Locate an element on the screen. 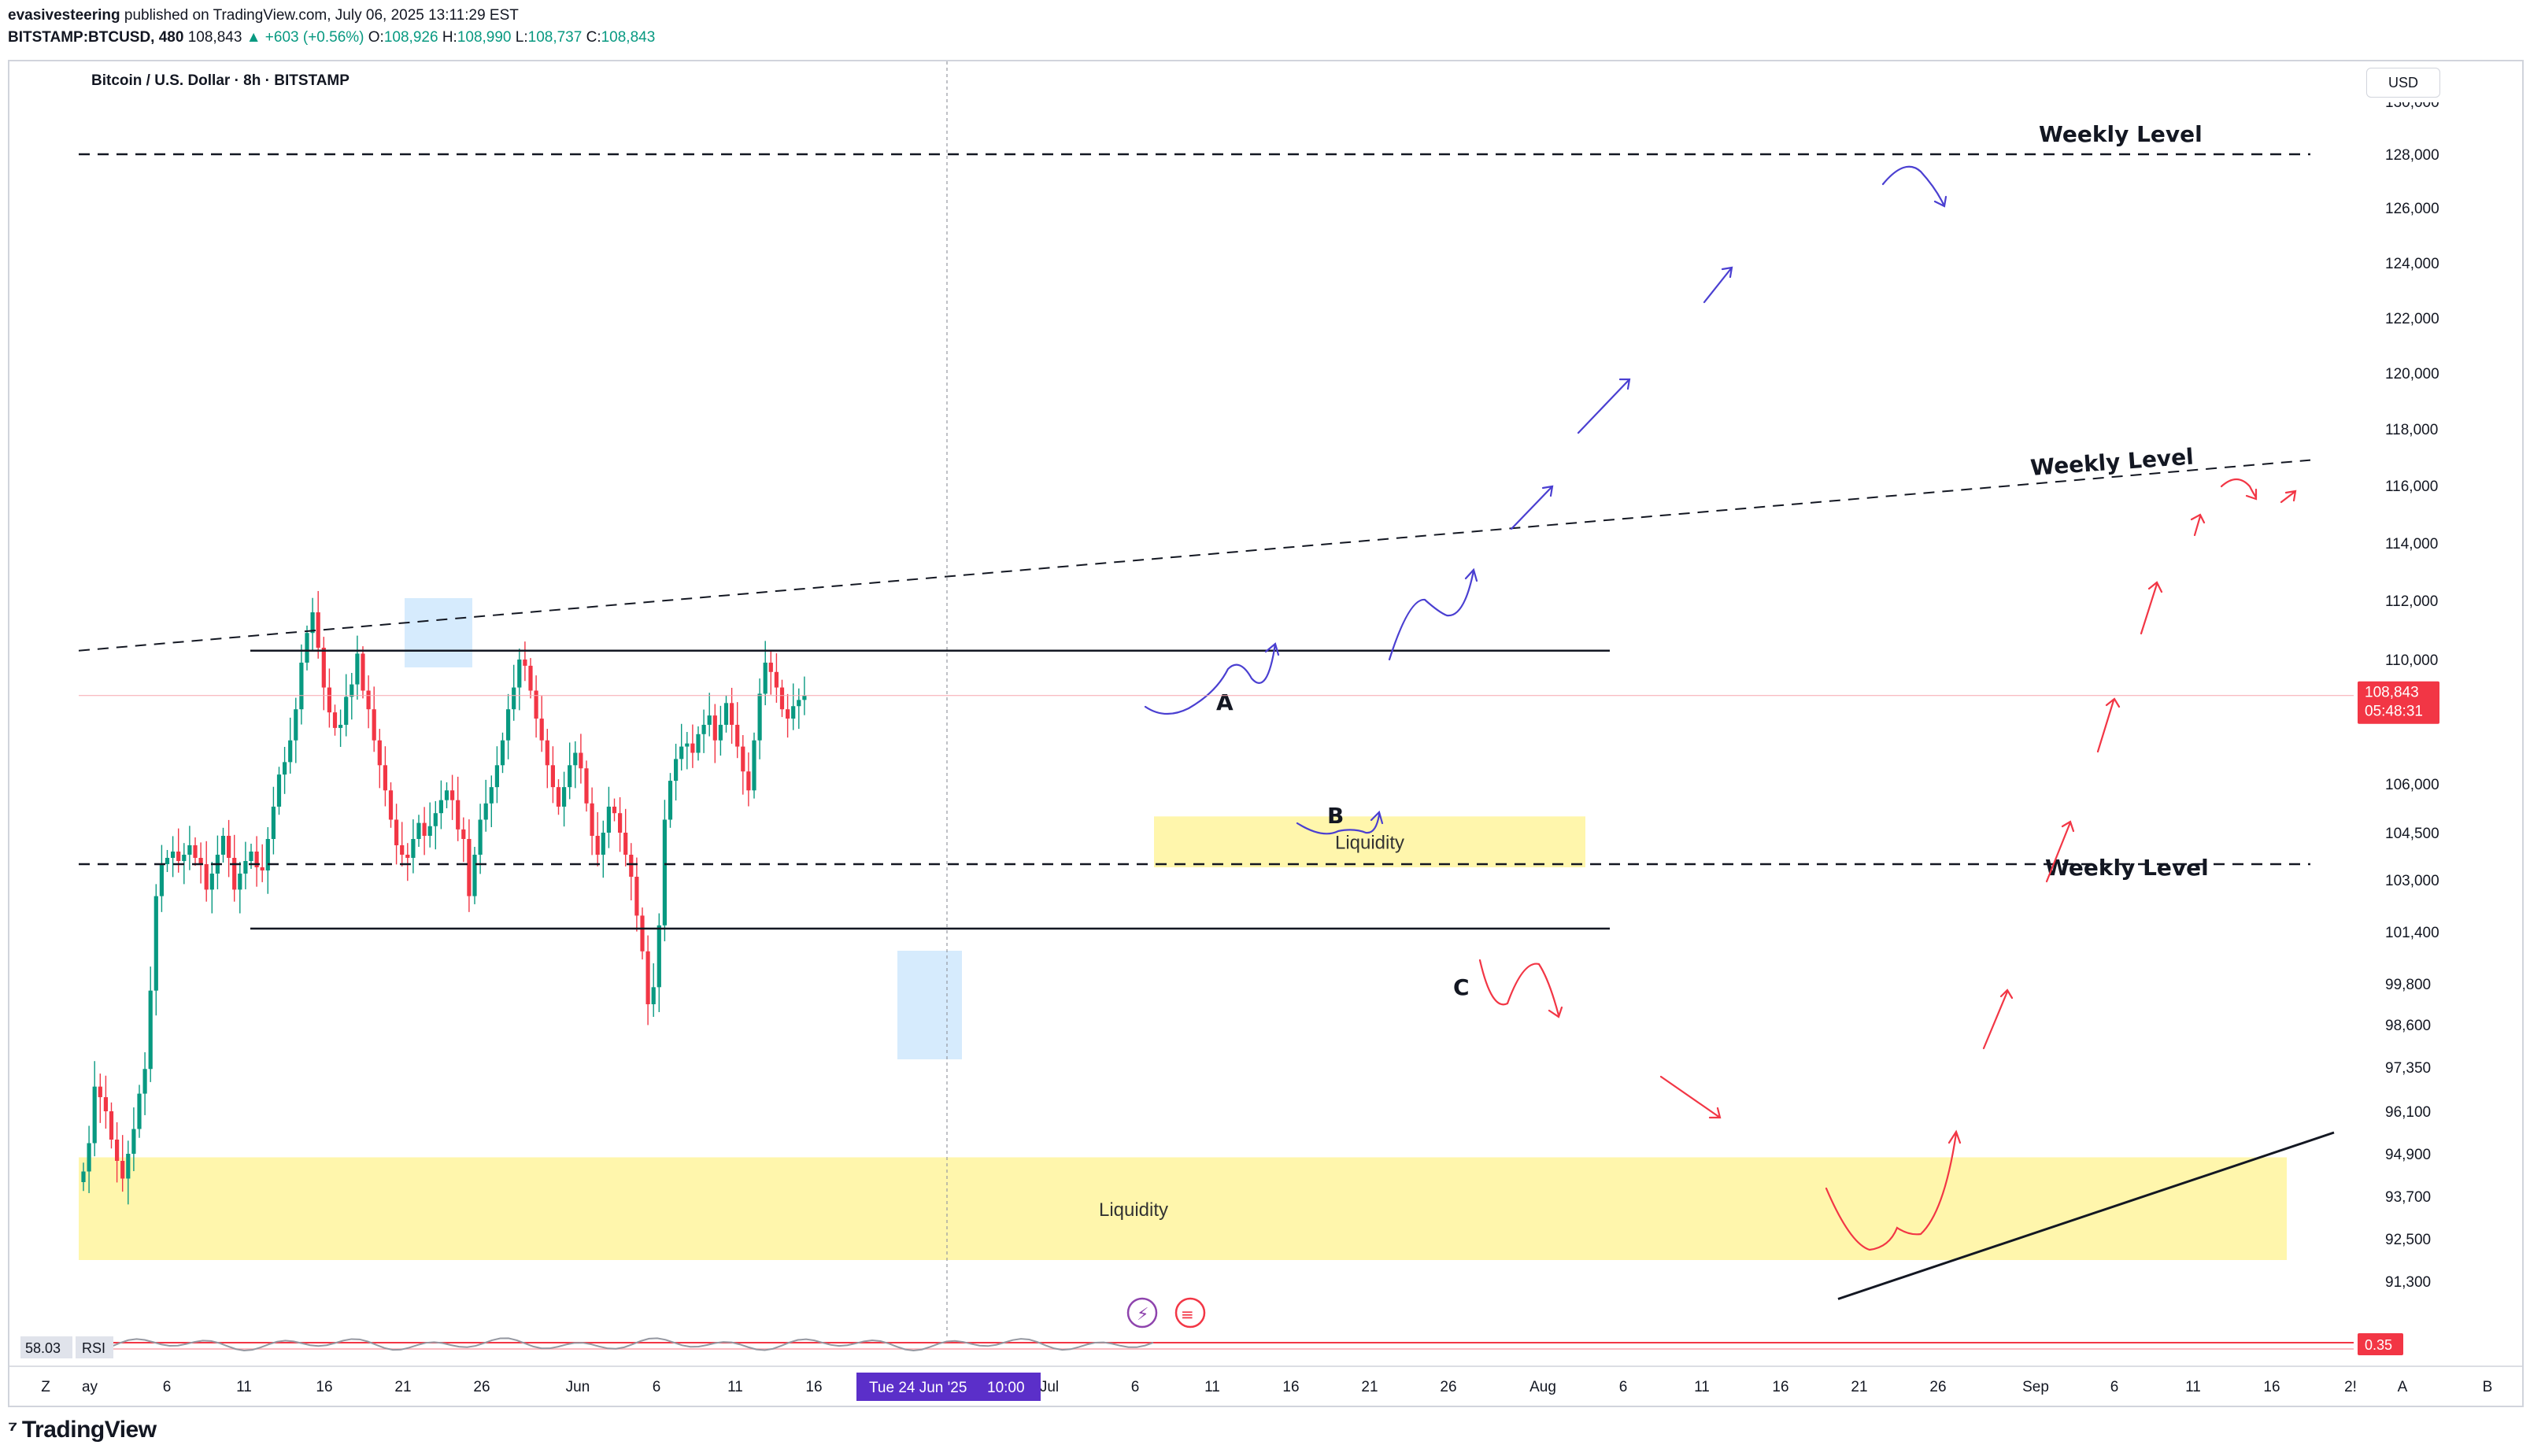  rsi-pane: 58.03 RSI 0.35 is located at coordinates (1211, 1345).